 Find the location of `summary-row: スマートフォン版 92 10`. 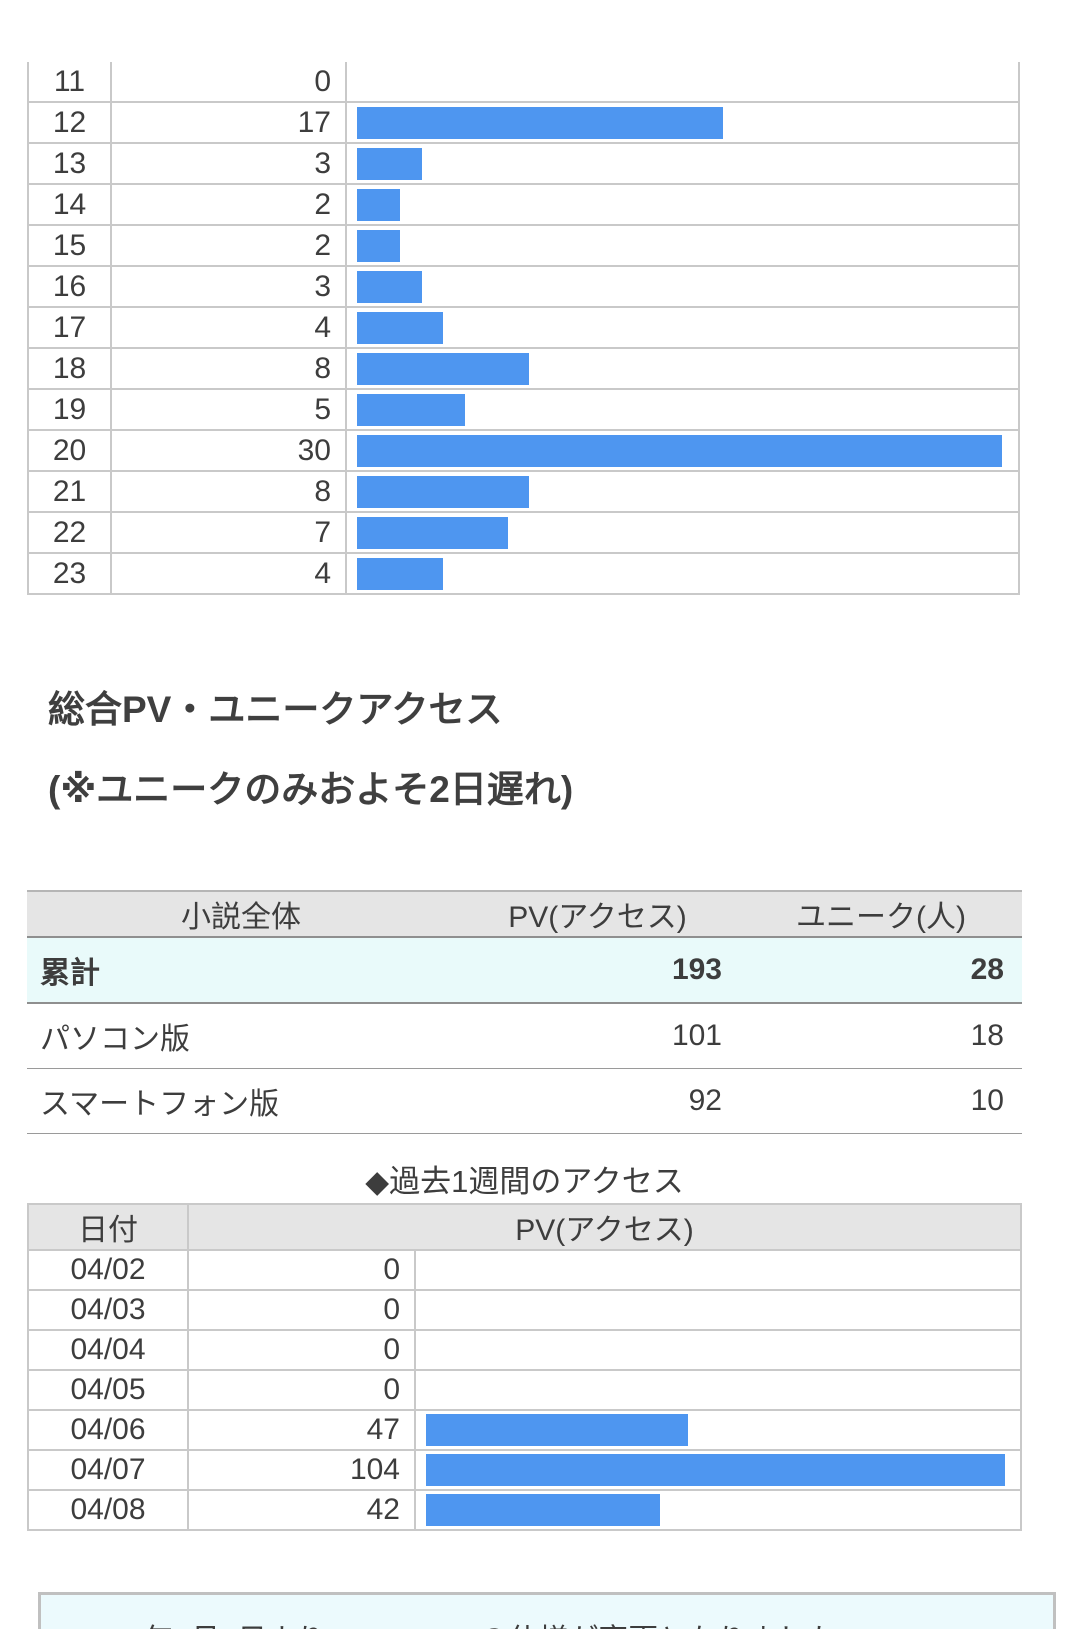

summary-row: スマートフォン版 92 10 is located at coordinates (524, 1101).